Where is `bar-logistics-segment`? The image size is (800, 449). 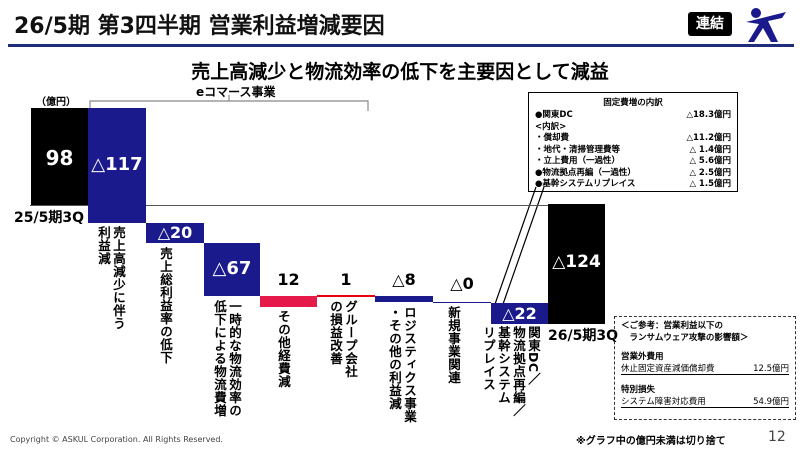 bar-logistics-segment is located at coordinates (404, 299).